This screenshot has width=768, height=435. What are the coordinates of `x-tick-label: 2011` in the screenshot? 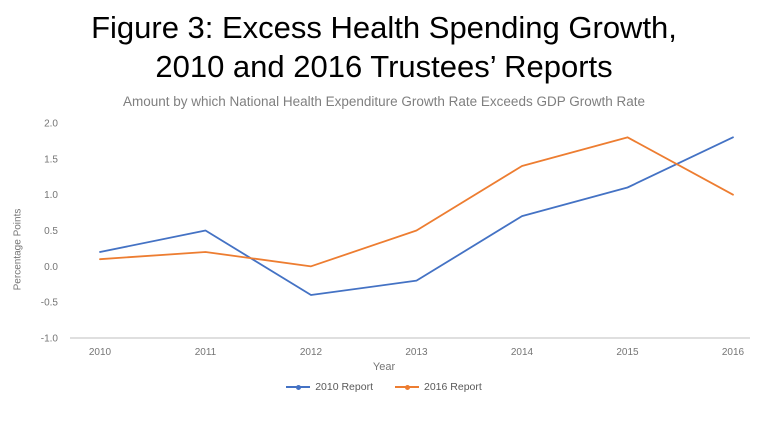 It's located at (206, 352).